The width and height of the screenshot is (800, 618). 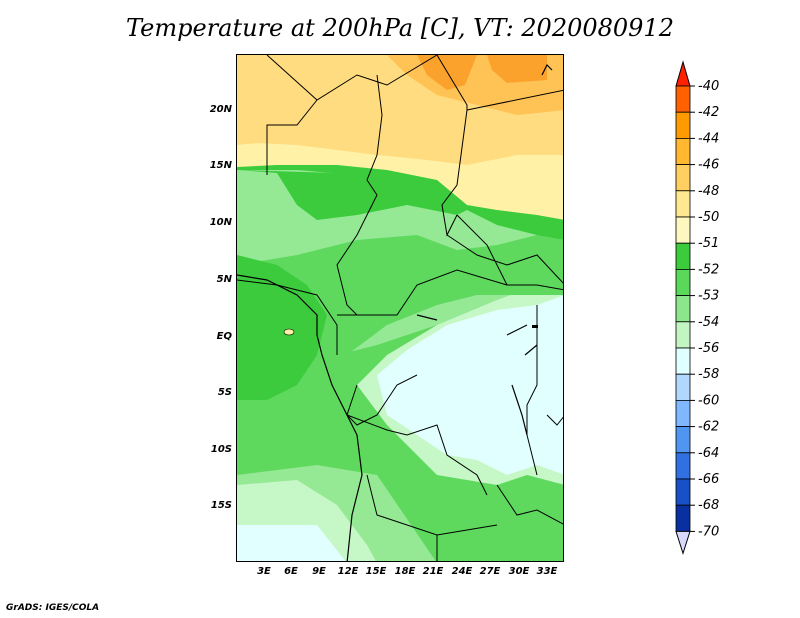 I want to click on lat-label: 20N, so click(x=220, y=109).